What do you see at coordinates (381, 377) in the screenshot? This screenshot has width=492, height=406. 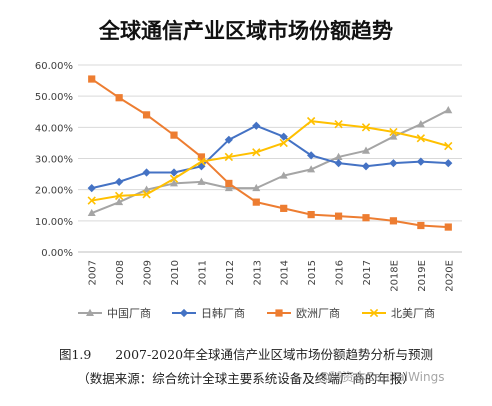 I see `watermark: @碱资本CapitalWings` at bounding box center [381, 377].